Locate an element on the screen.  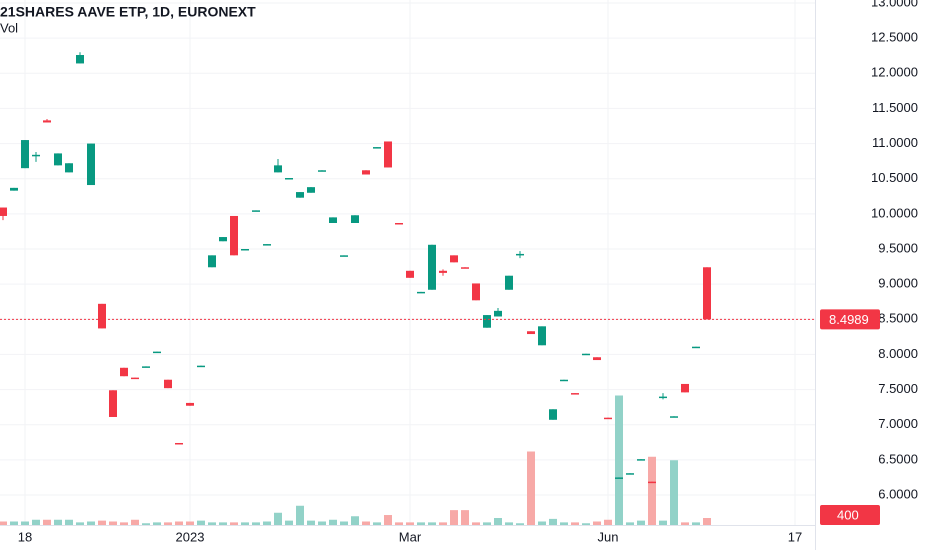
x-tick-label: 18 is located at coordinates (25, 536).